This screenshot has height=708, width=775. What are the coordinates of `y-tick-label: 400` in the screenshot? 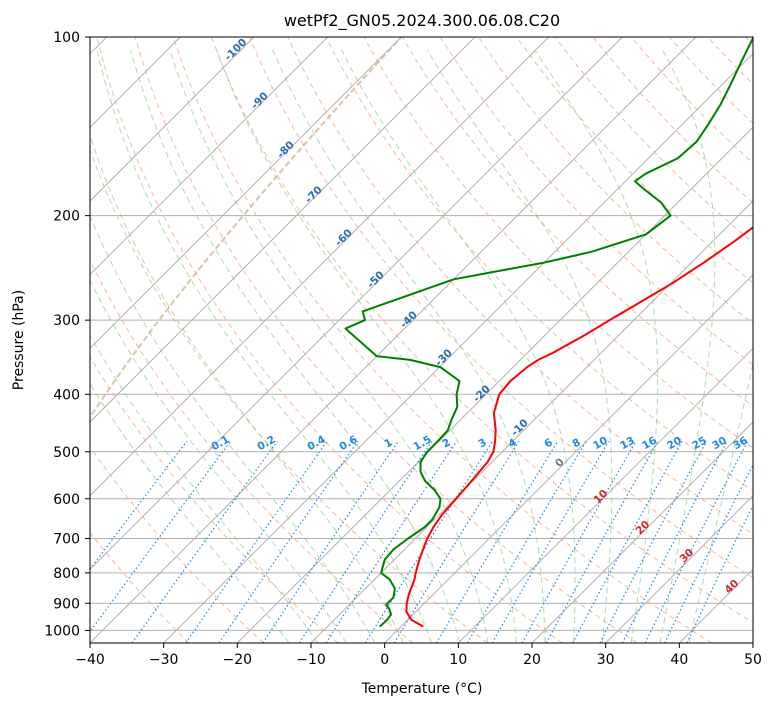 It's located at (66, 395).